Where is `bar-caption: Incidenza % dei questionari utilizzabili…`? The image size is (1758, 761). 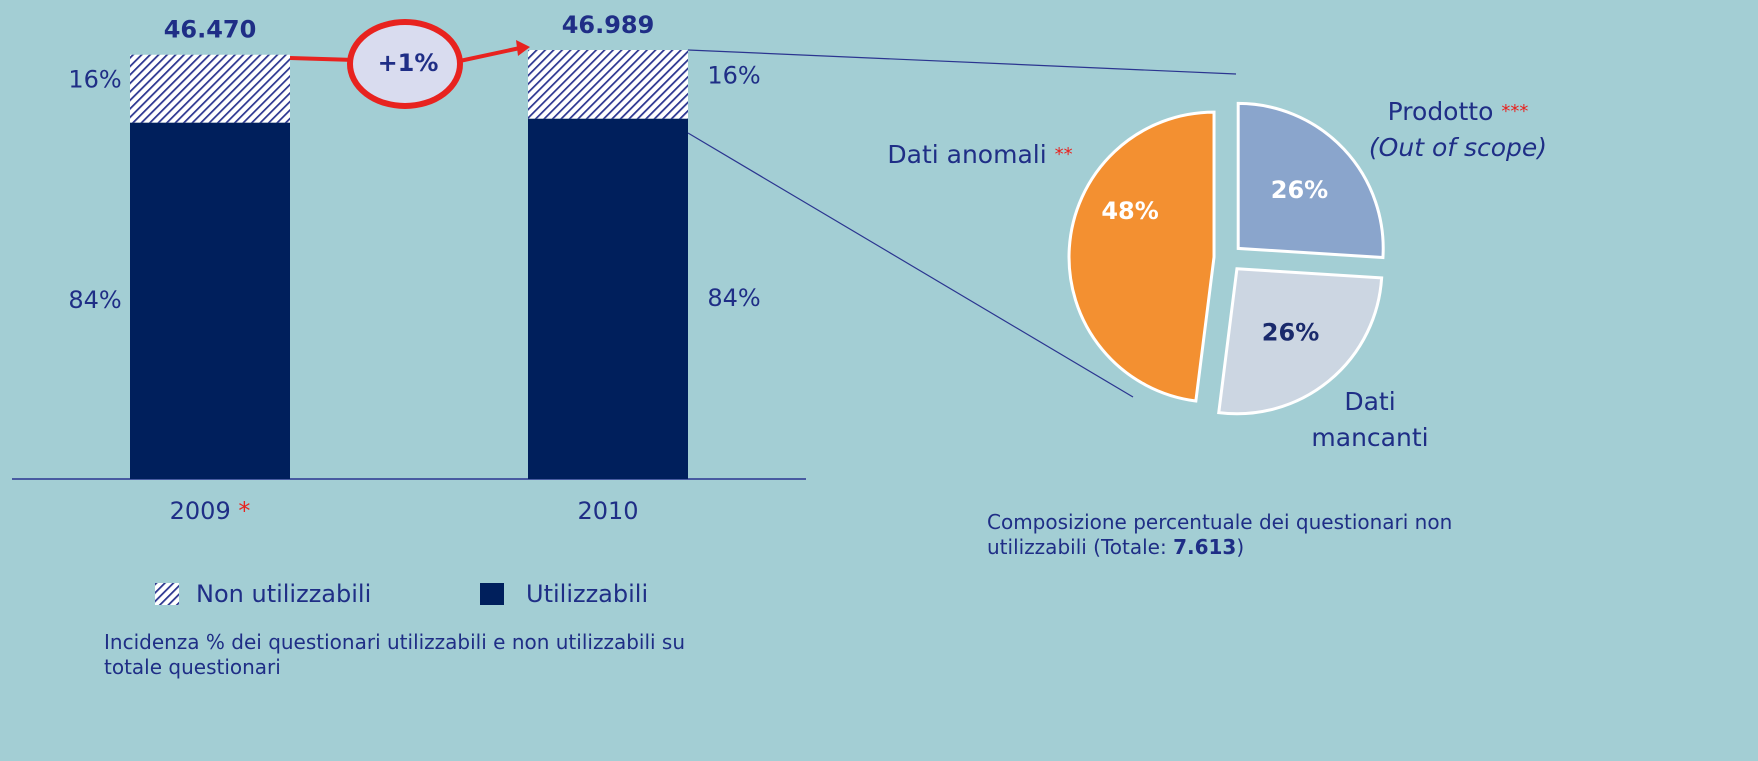 bar-caption: Incidenza % dei questionari utilizzabili… is located at coordinates (395, 654).